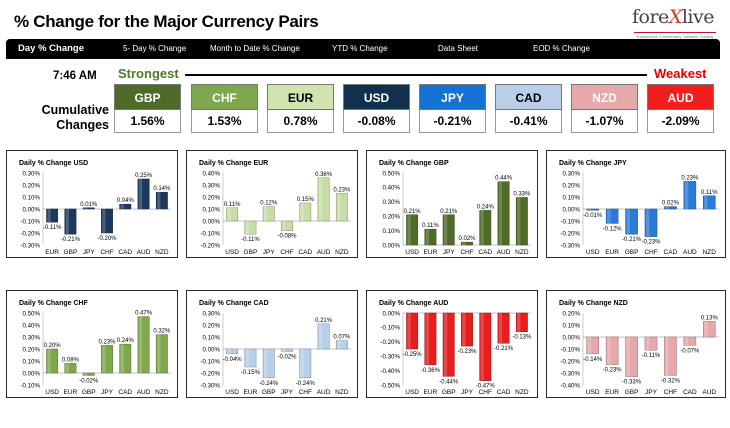  Describe the element at coordinates (449, 382) in the screenshot. I see `data-label: -0.44%` at that location.